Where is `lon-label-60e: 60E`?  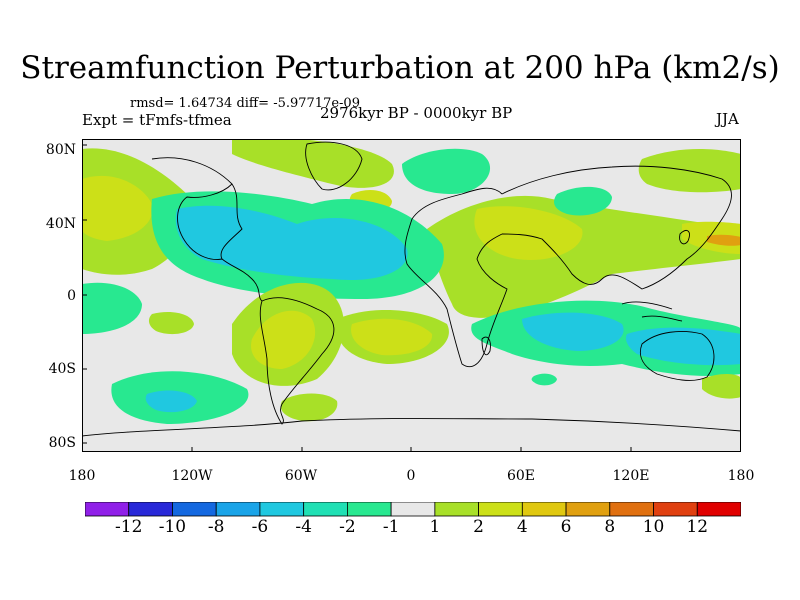 lon-label-60e: 60E is located at coordinates (521, 476).